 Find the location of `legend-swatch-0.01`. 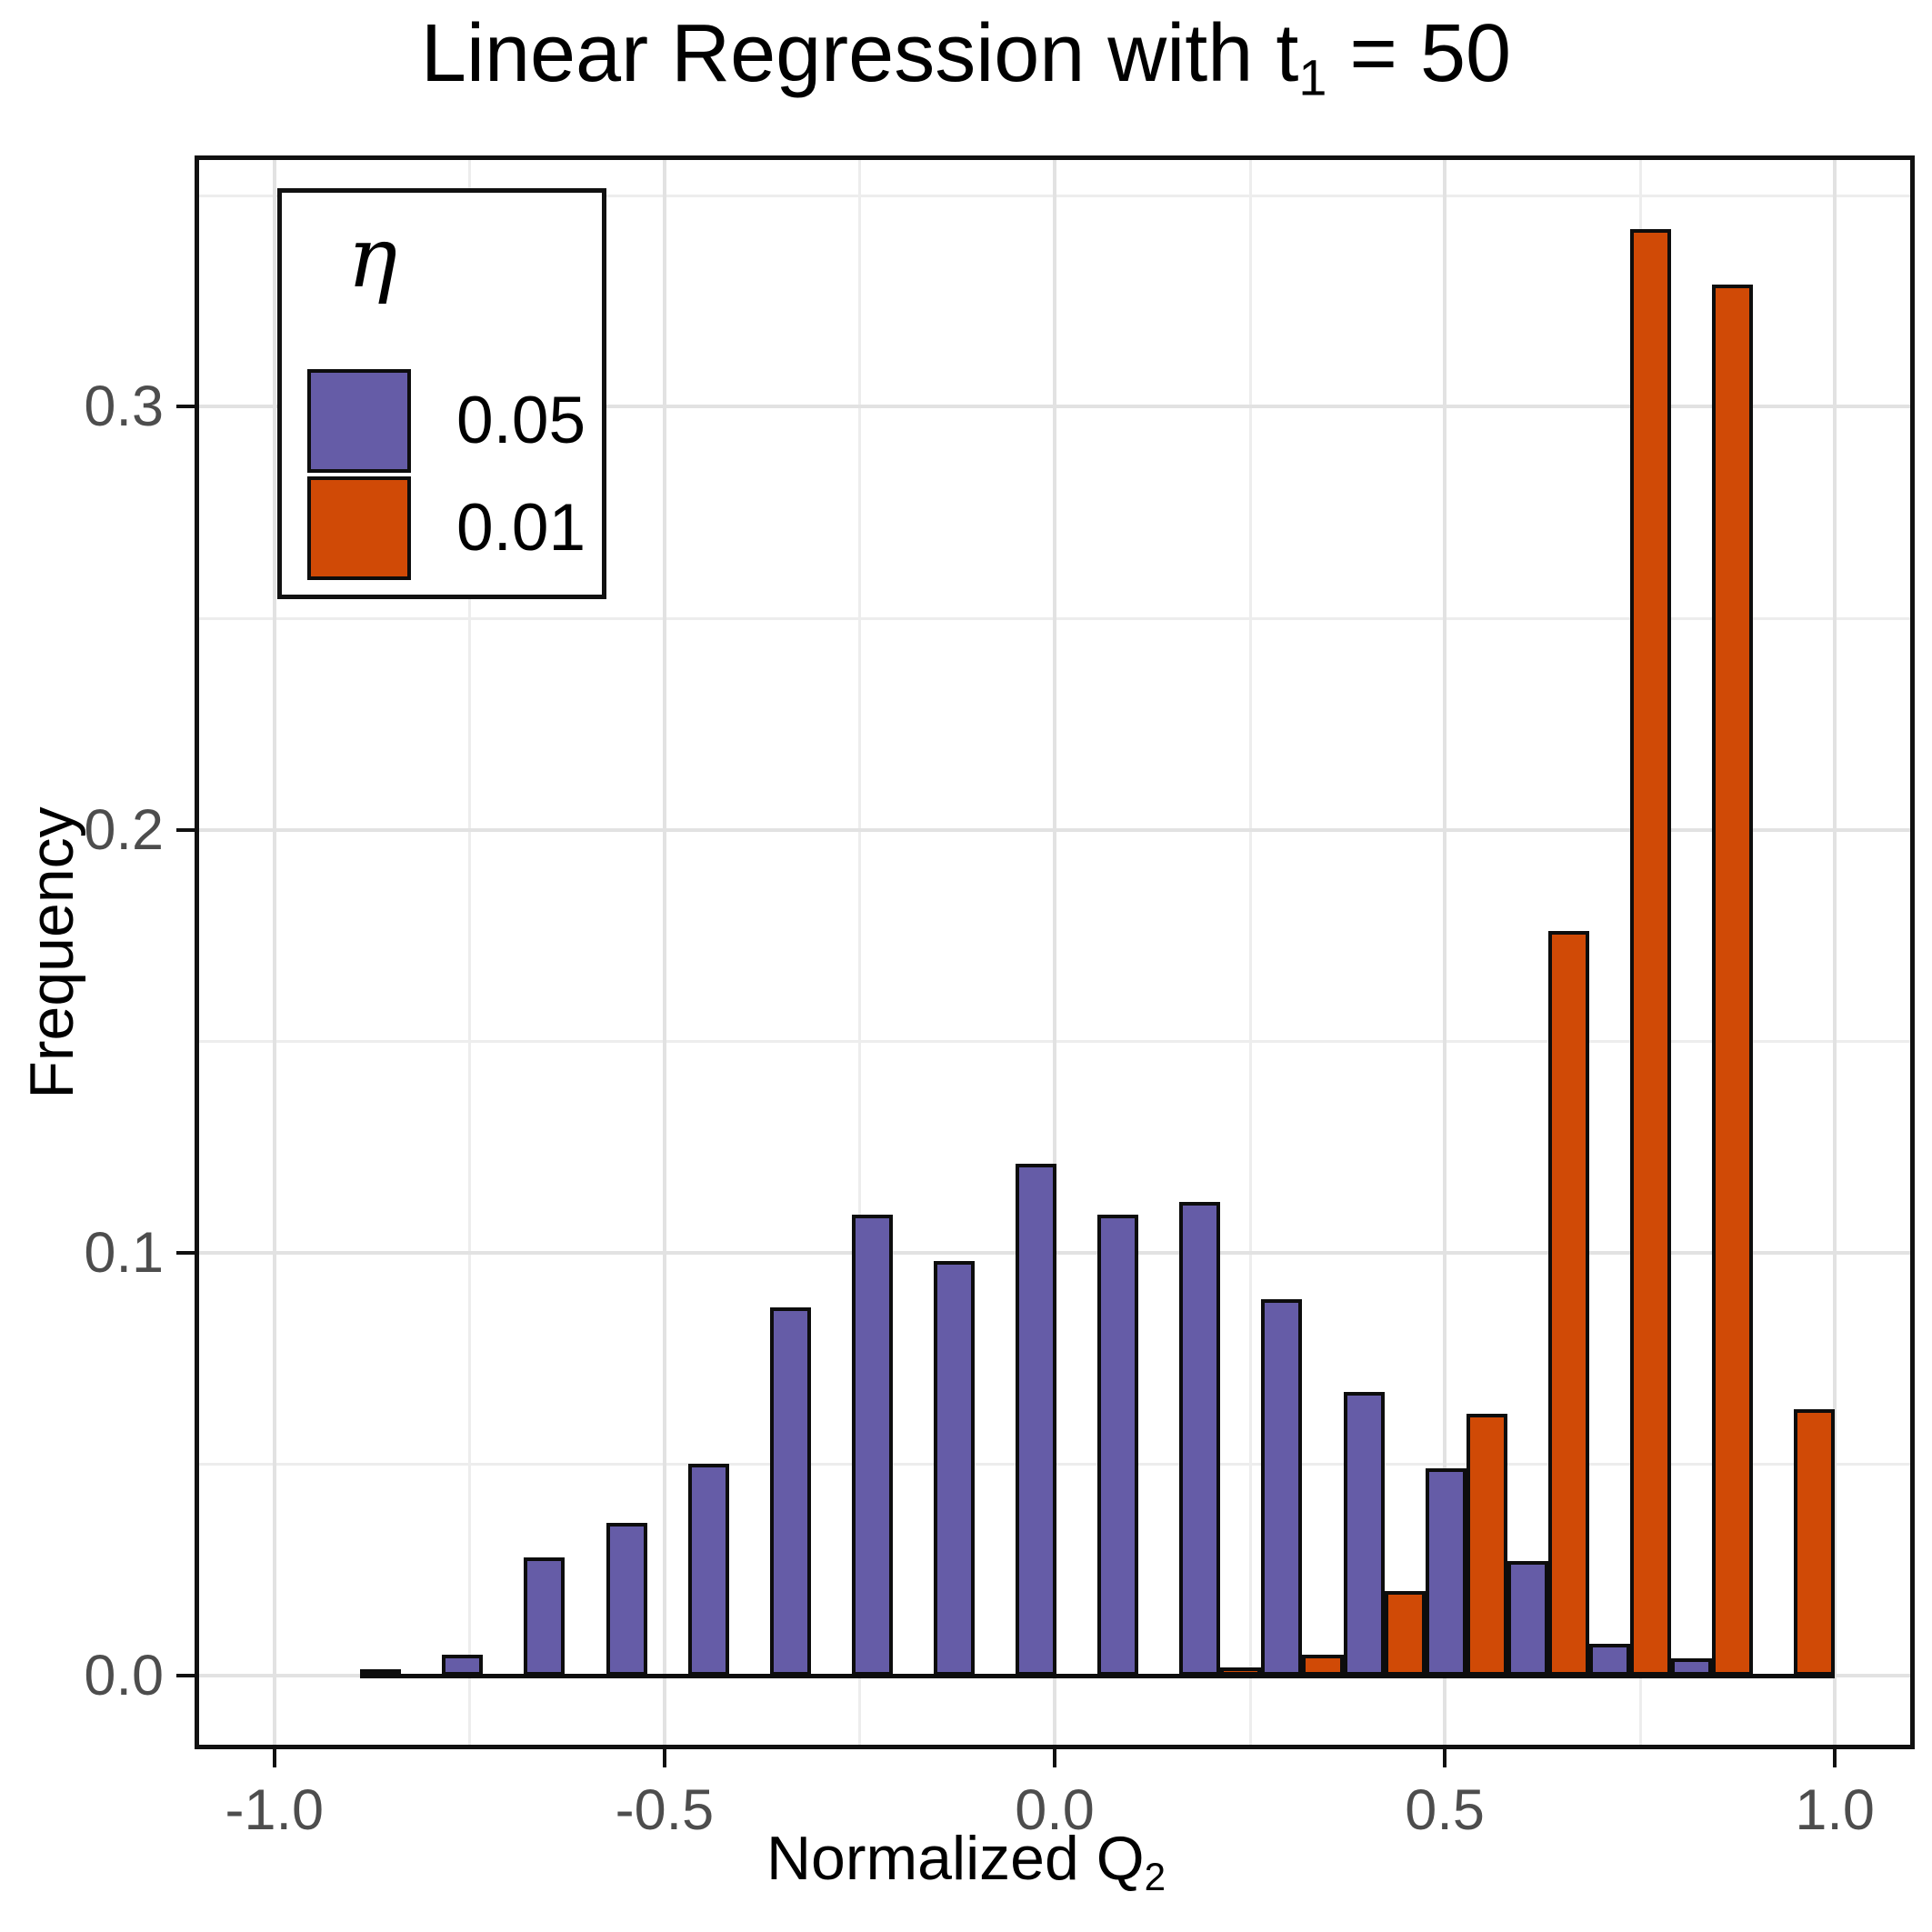

legend-swatch-0.01 is located at coordinates (359, 528).